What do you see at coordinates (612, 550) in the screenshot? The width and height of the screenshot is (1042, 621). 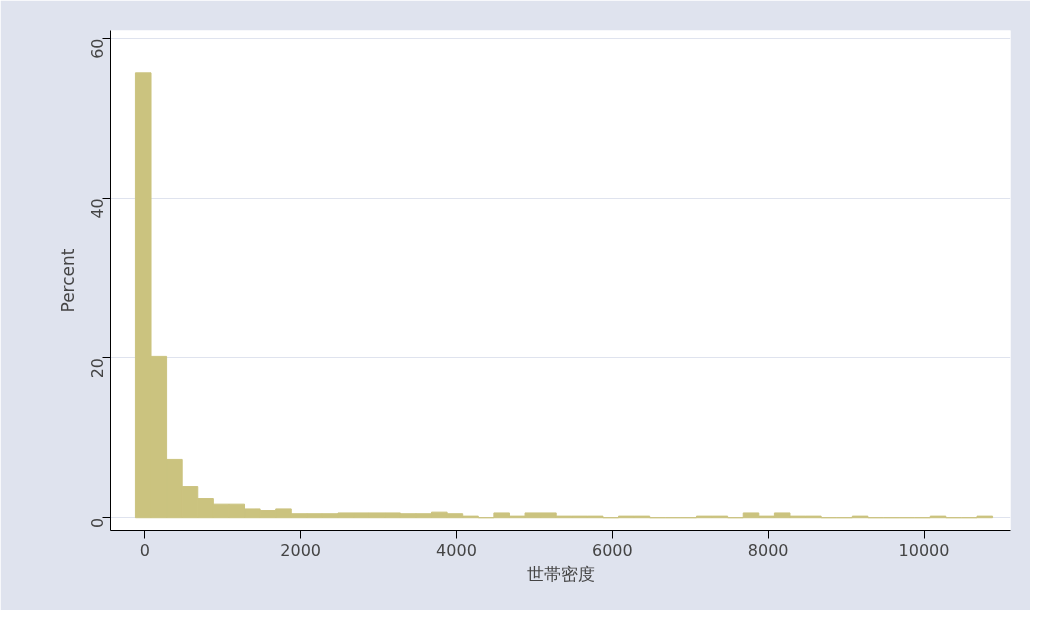 I see `x-tick-label: 6000` at bounding box center [612, 550].